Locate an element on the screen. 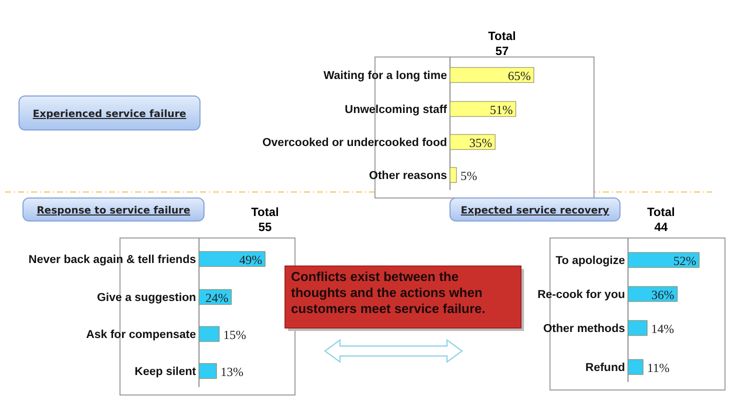  data-label: 35% is located at coordinates (480, 143).